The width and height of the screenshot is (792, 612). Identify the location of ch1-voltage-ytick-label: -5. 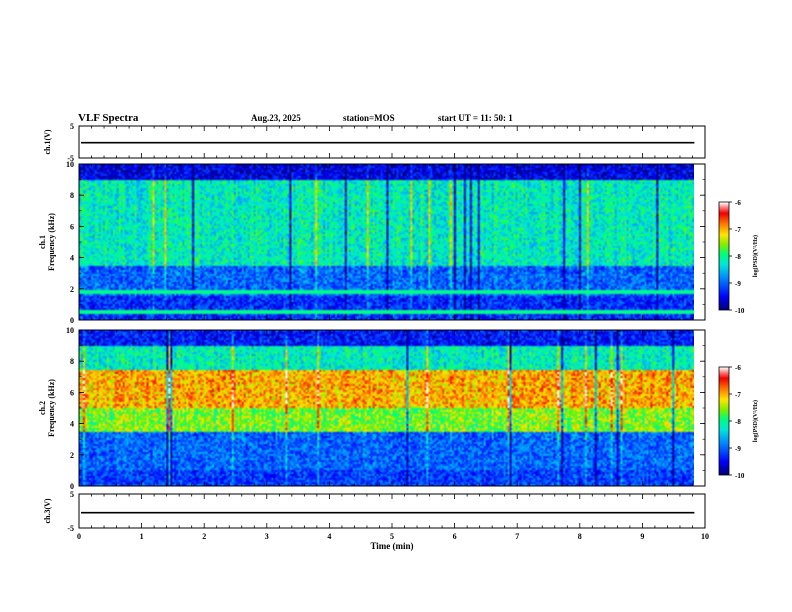
(70, 158).